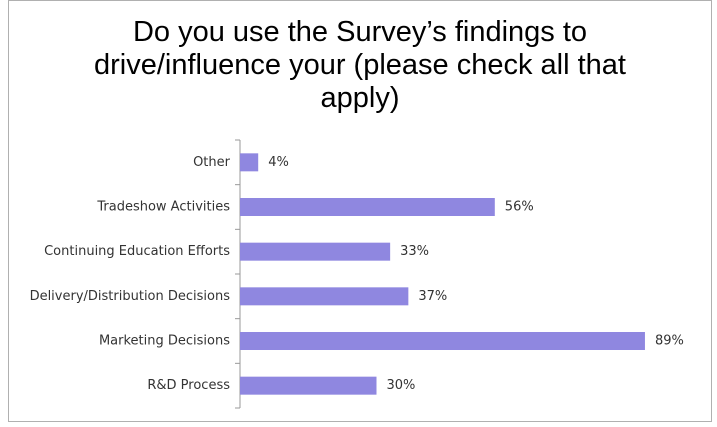 Image resolution: width=717 pixels, height=427 pixels. Describe the element at coordinates (188, 385) in the screenshot. I see `y-tick-label: R&D Process` at that location.